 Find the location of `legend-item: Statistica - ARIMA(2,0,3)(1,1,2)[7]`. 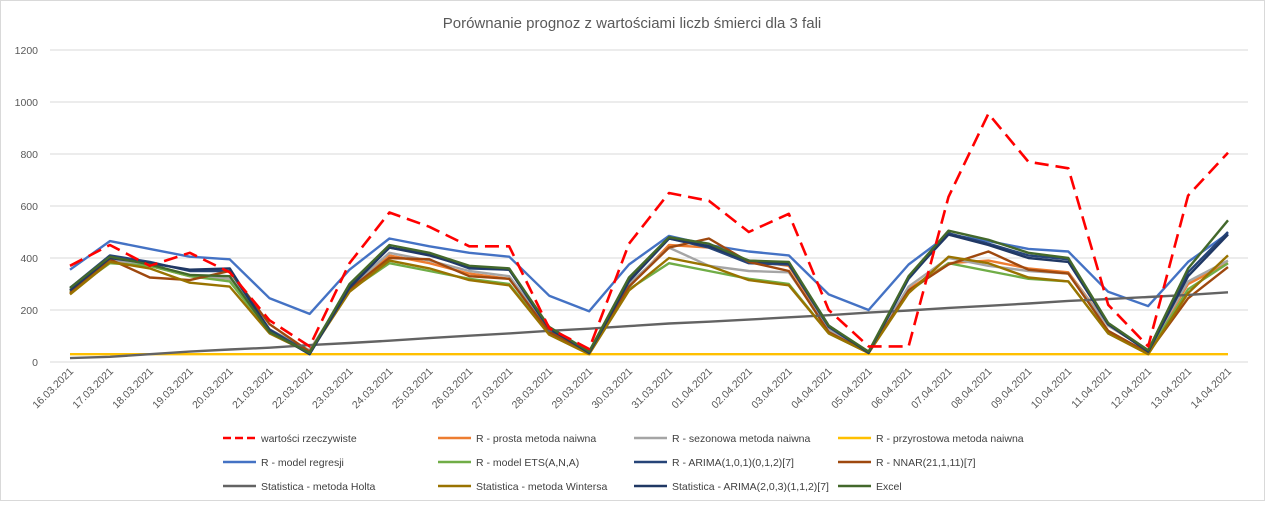

legend-item: Statistica - ARIMA(2,0,3)(1,1,2)[7] is located at coordinates (731, 487).